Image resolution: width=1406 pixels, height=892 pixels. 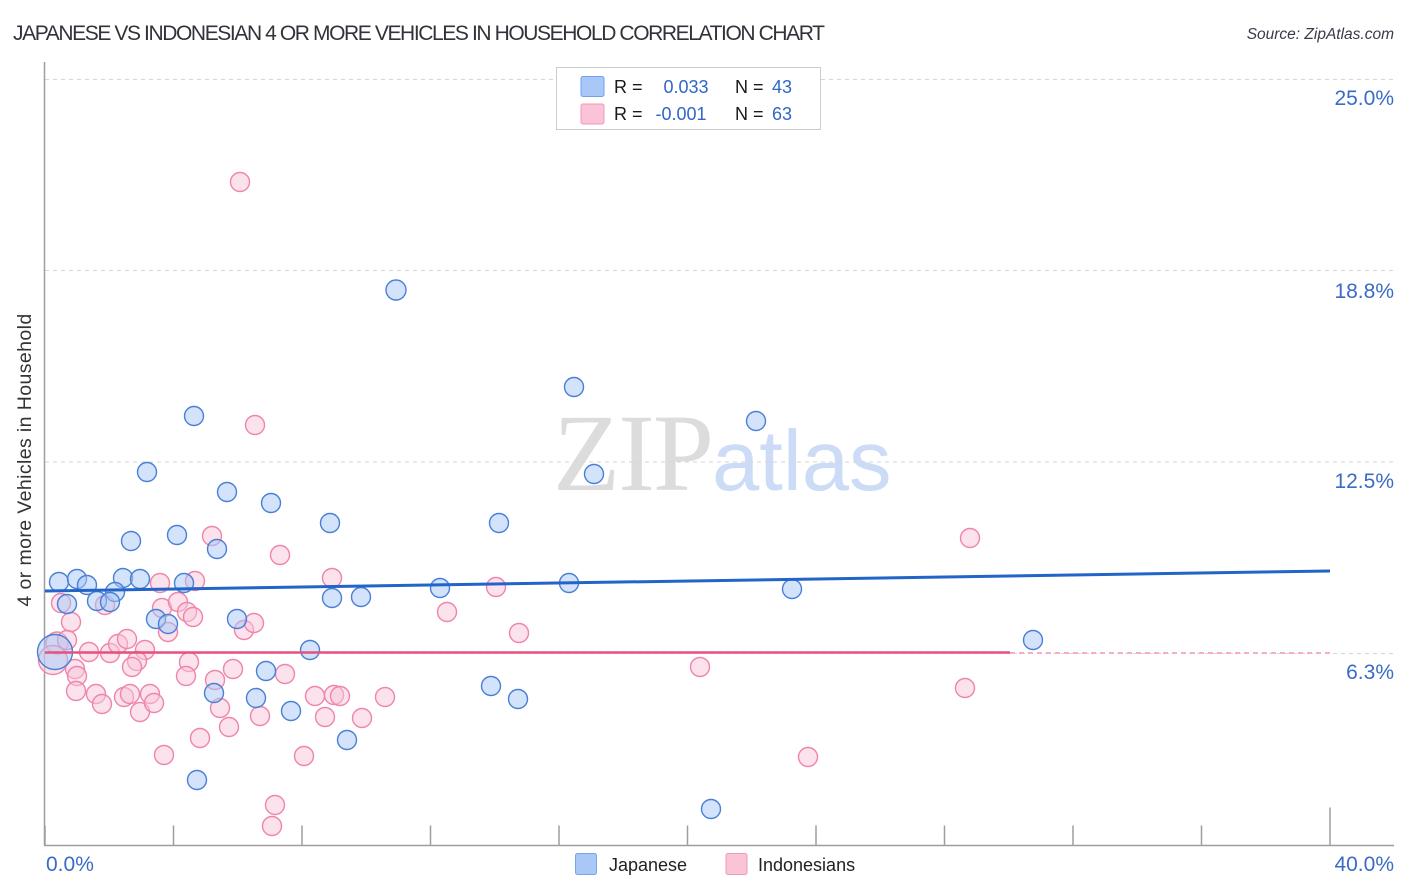 I want to click on svg-text: 43, so click(x=782, y=87).